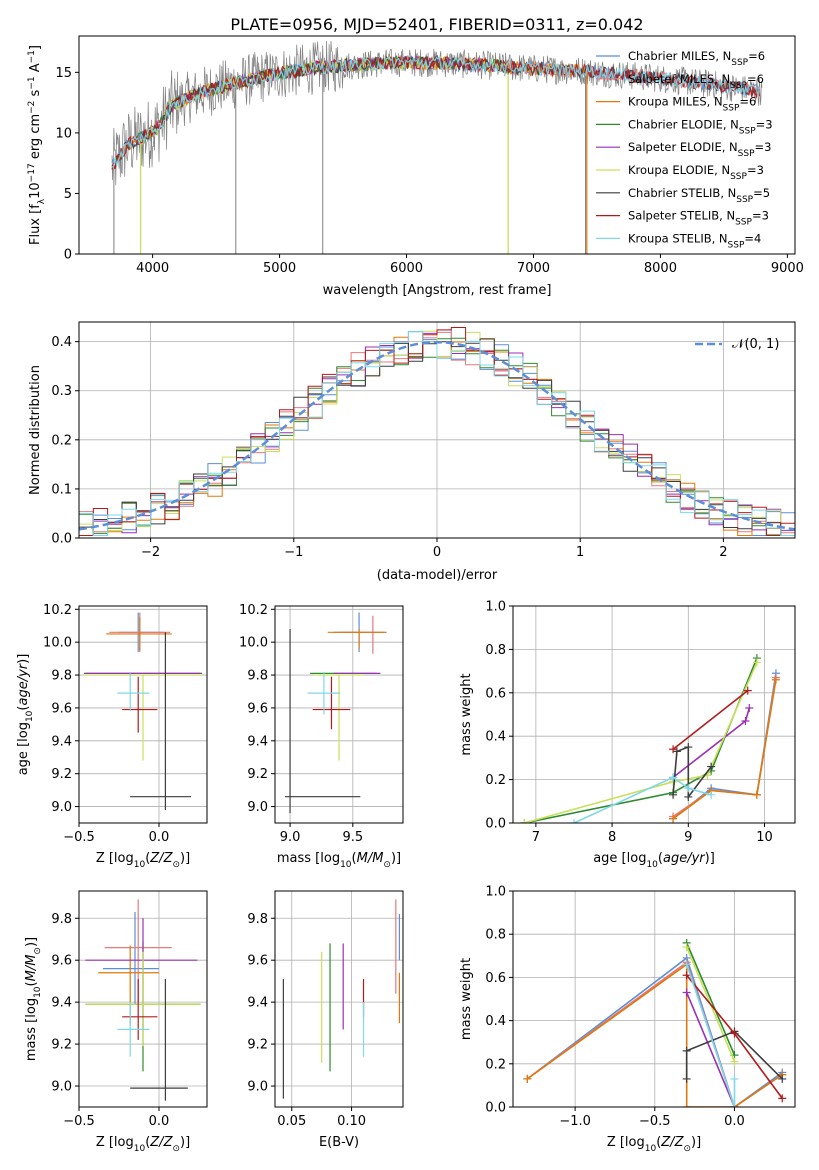 The height and width of the screenshot is (1170, 819). I want to click on x-tick-label: −1.0, so click(575, 1121).